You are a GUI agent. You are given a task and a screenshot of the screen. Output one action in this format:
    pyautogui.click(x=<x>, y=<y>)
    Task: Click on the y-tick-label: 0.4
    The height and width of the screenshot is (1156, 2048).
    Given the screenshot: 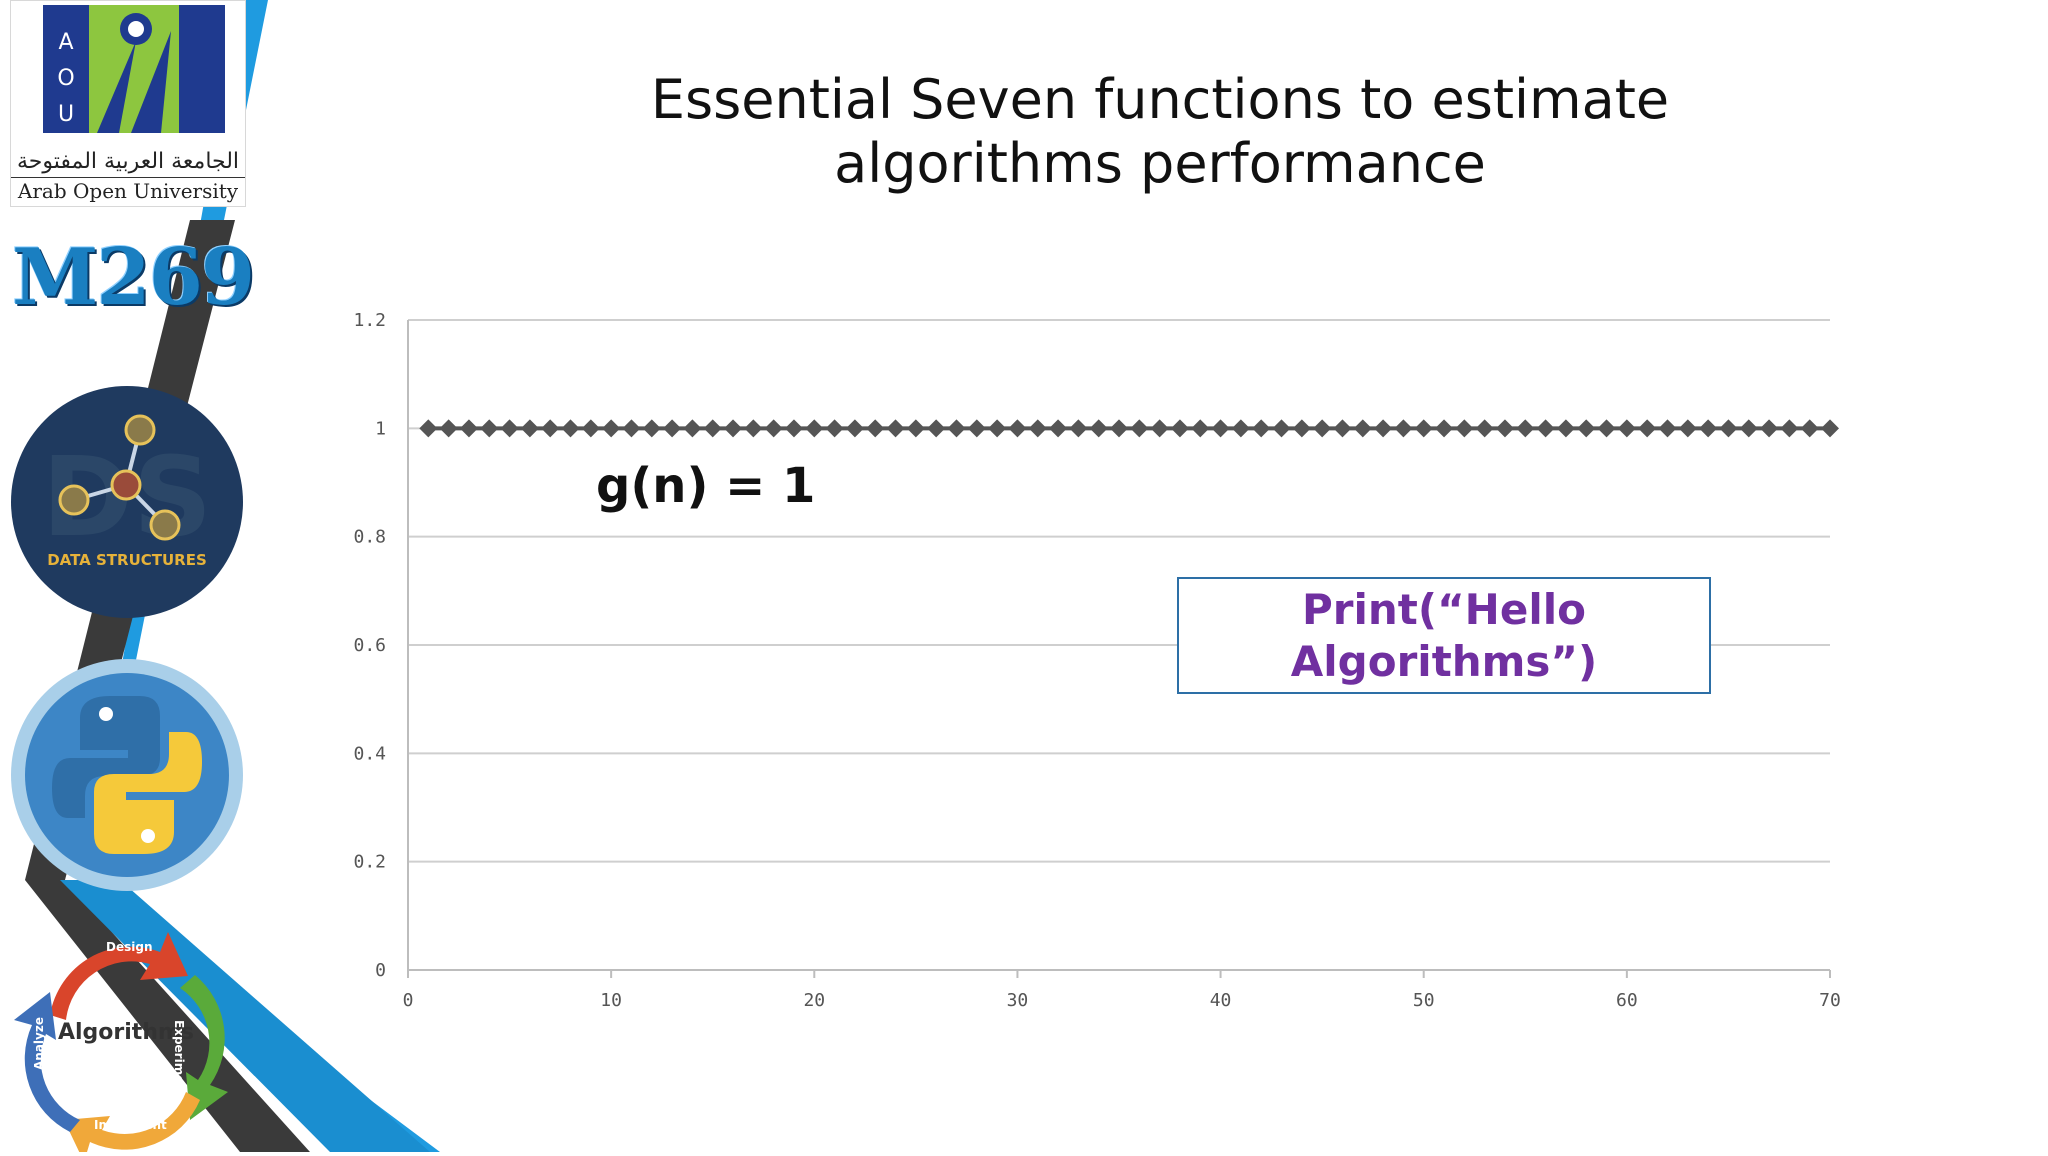 What is the action you would take?
    pyautogui.click(x=369, y=753)
    